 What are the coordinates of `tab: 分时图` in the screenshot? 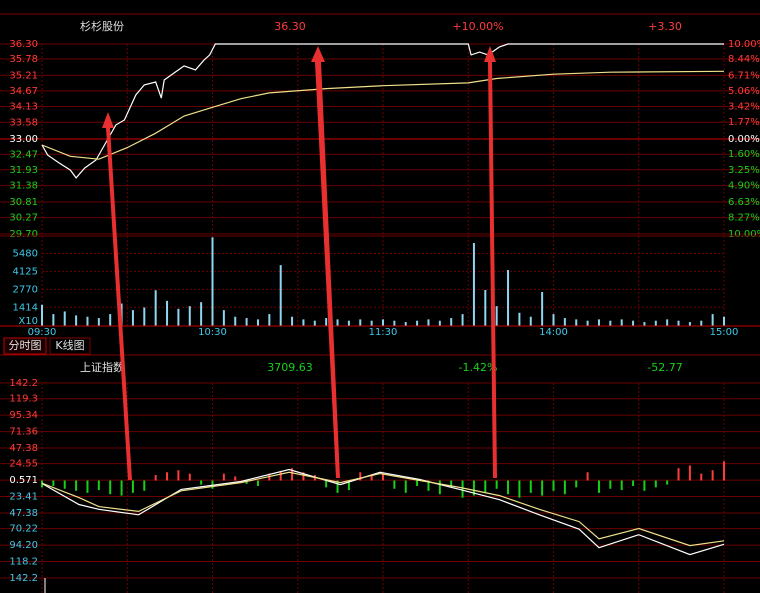 It's located at (25, 345).